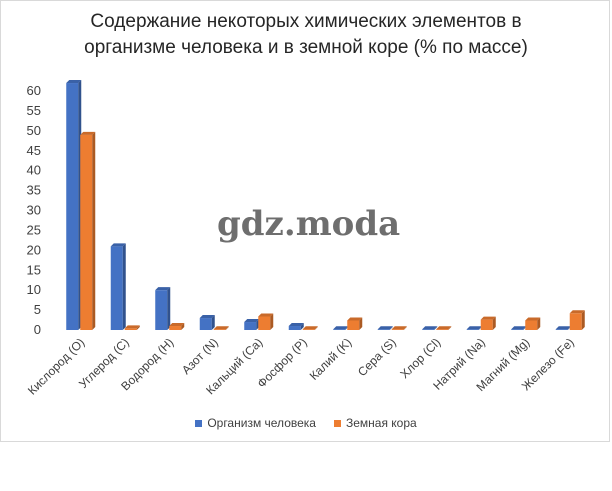  Describe the element at coordinates (34, 190) in the screenshot. I see `y-tick-label: 35` at that location.